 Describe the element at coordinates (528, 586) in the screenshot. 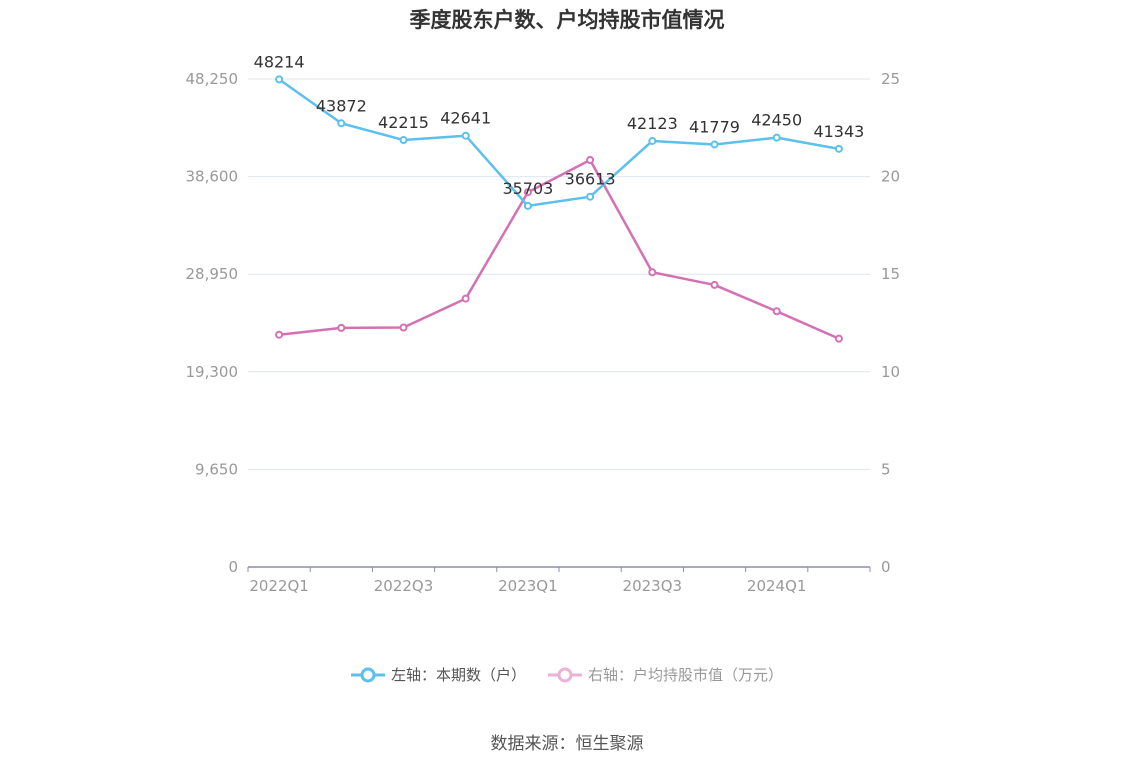

I see `x-axis-tick-label: 2023Q1` at that location.